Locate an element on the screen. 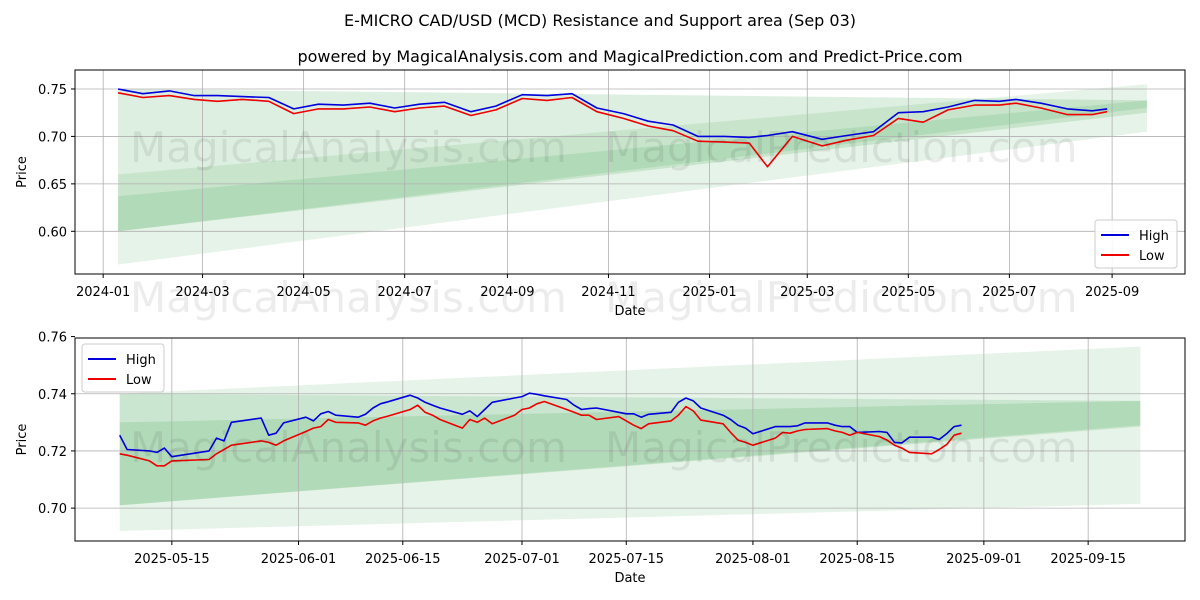 This screenshot has height=600, width=1200. x-tick-label: 2024-03 is located at coordinates (202, 292).